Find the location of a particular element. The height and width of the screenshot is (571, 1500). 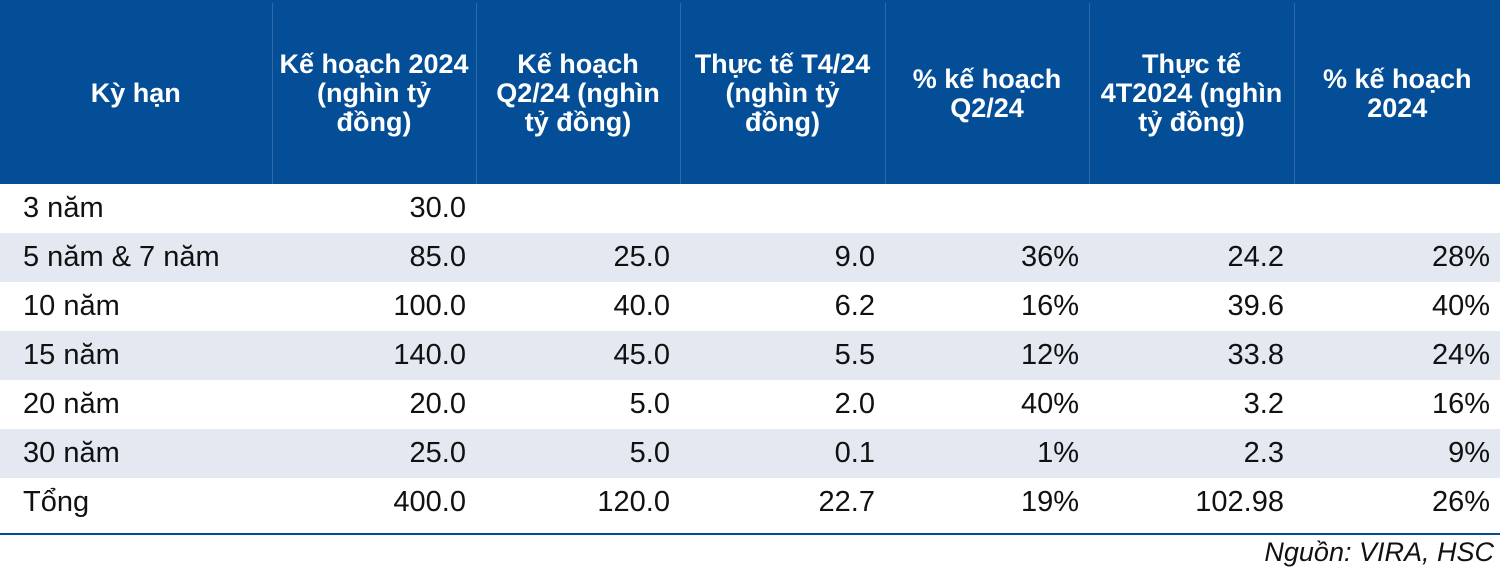

header-plan-2024: Kế hoạch 2024 (nghìn tỷ đồng) is located at coordinates (374, 92).